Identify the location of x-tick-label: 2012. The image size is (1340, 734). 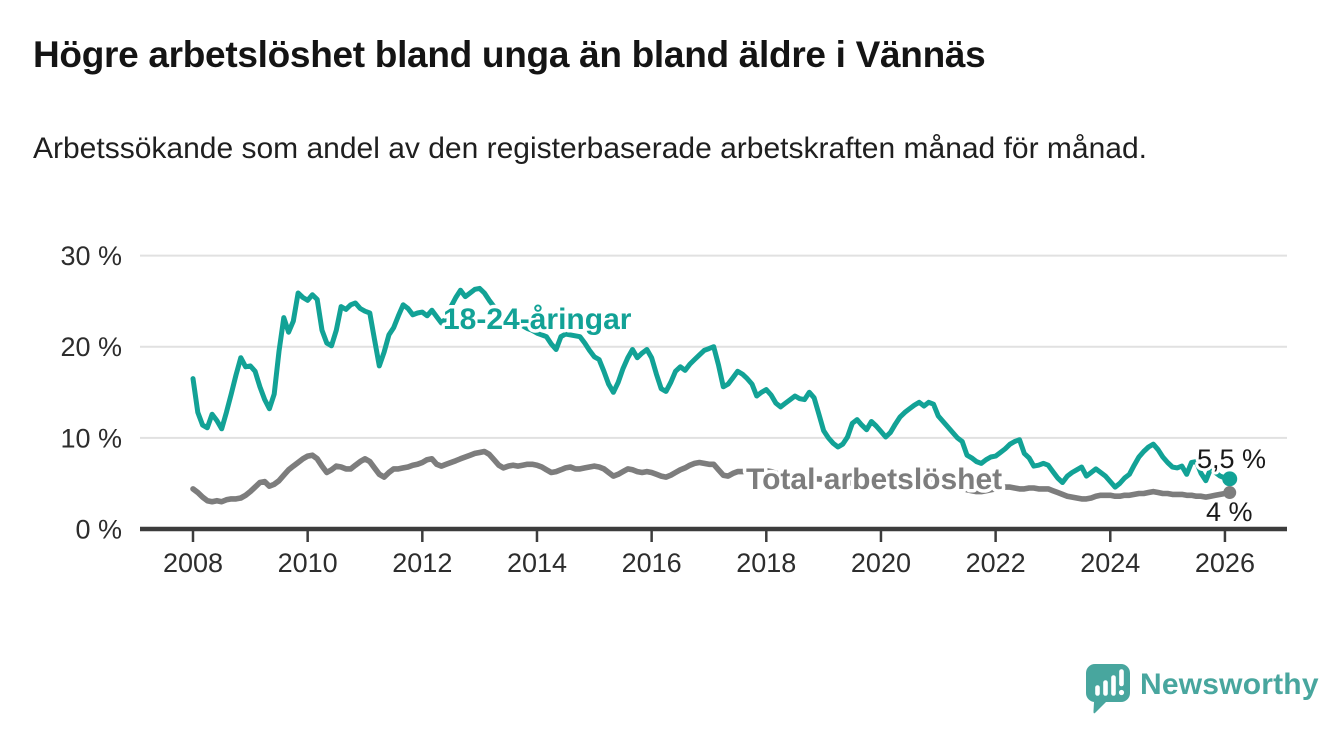
(422, 563).